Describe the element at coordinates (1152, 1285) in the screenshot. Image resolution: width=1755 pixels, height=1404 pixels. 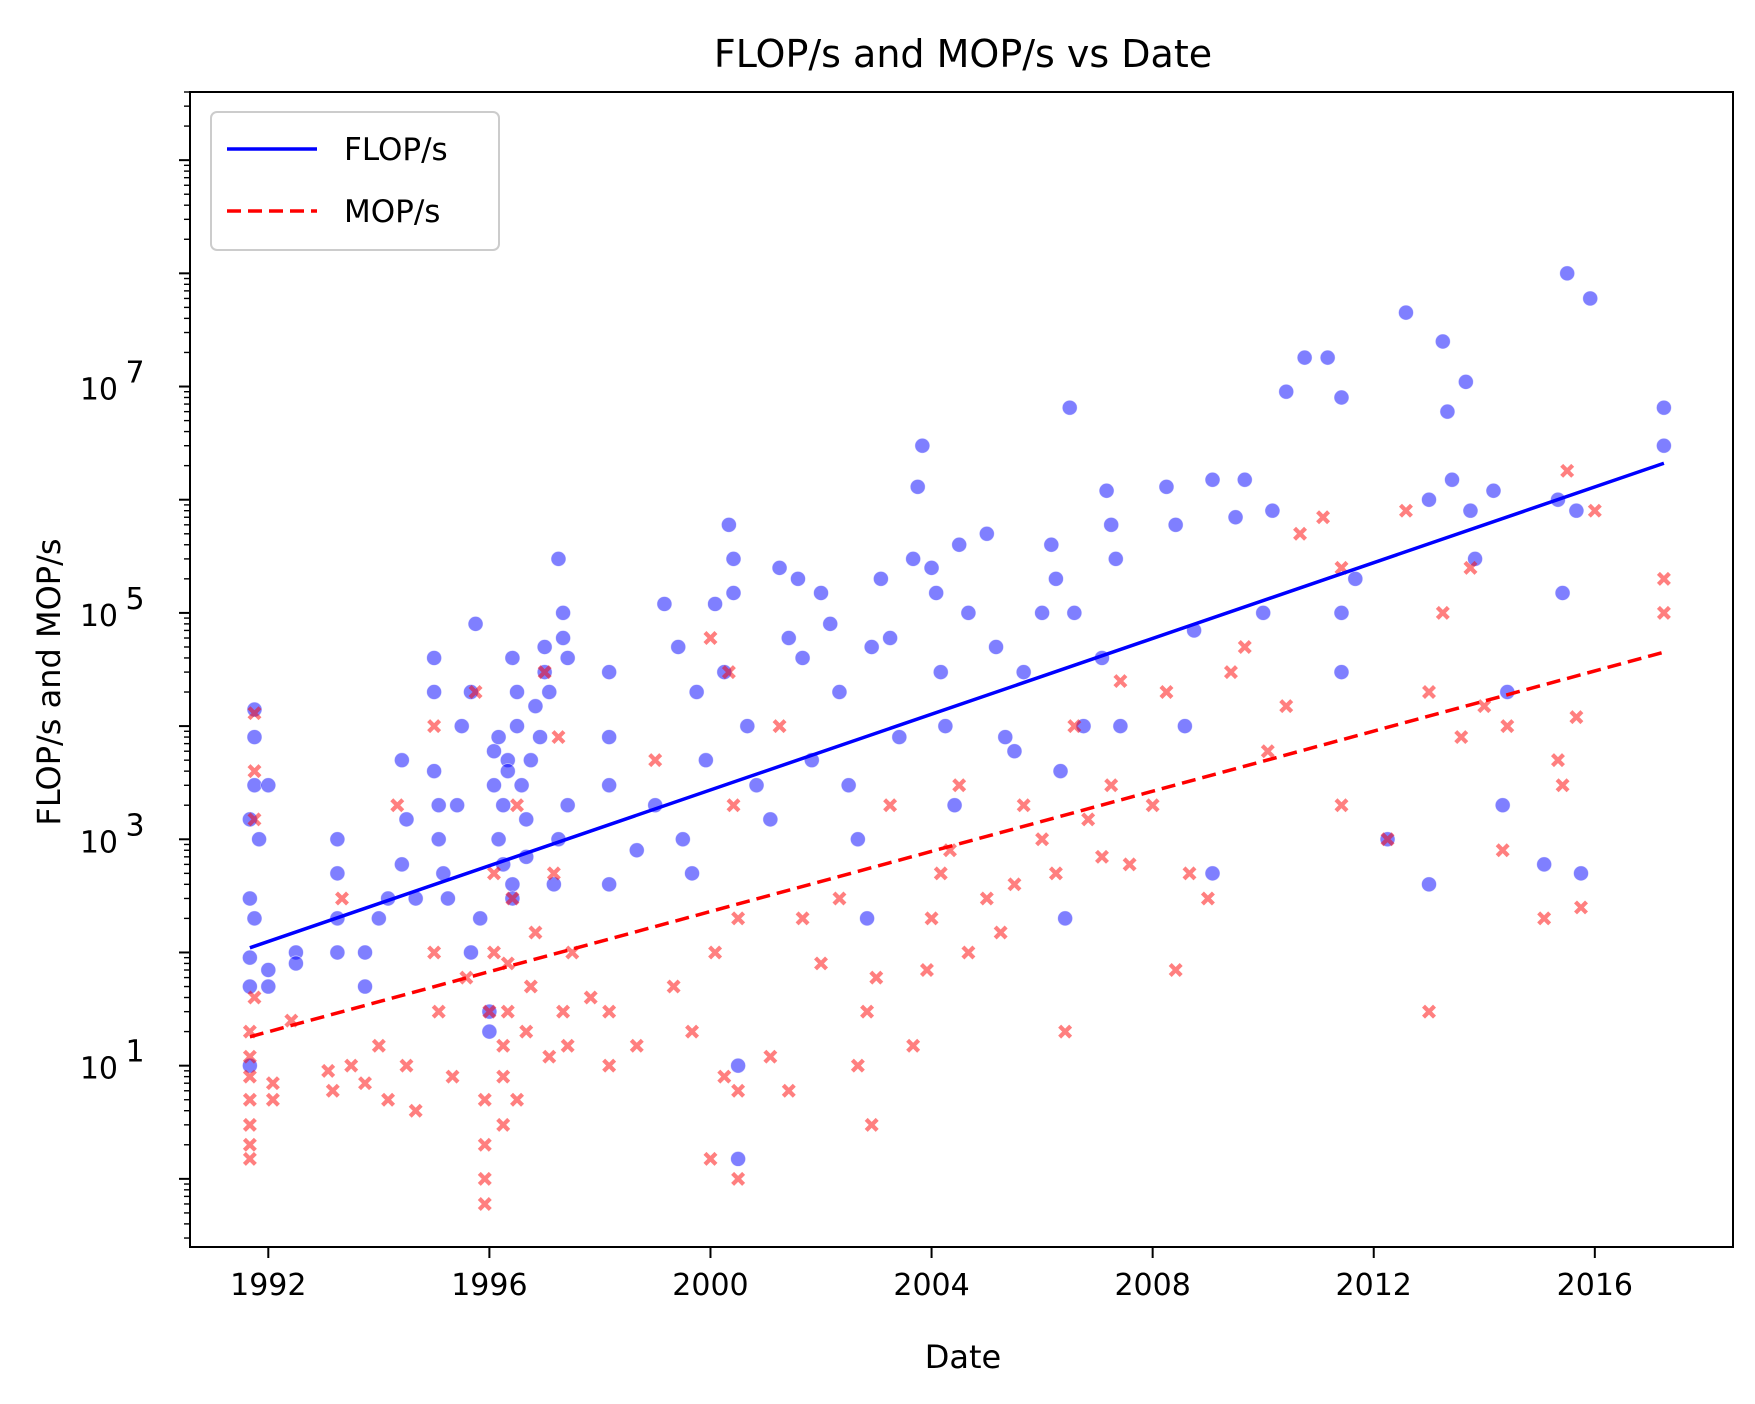
I see `x-tick-label: 2008` at that location.